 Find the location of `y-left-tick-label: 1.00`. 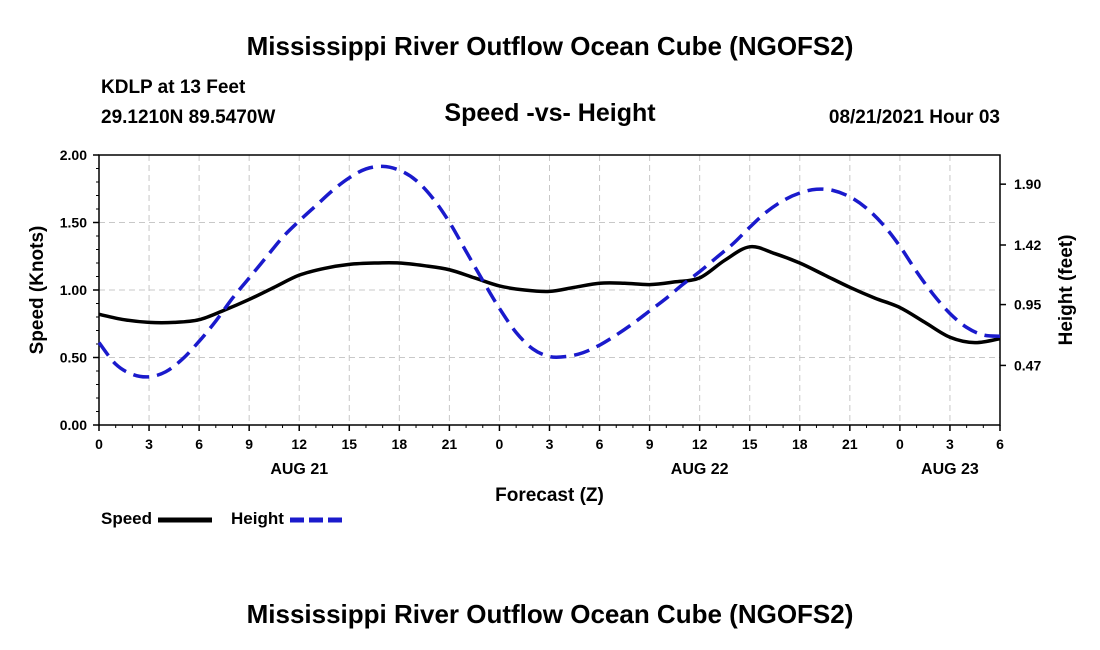

y-left-tick-label: 1.00 is located at coordinates (73, 290).